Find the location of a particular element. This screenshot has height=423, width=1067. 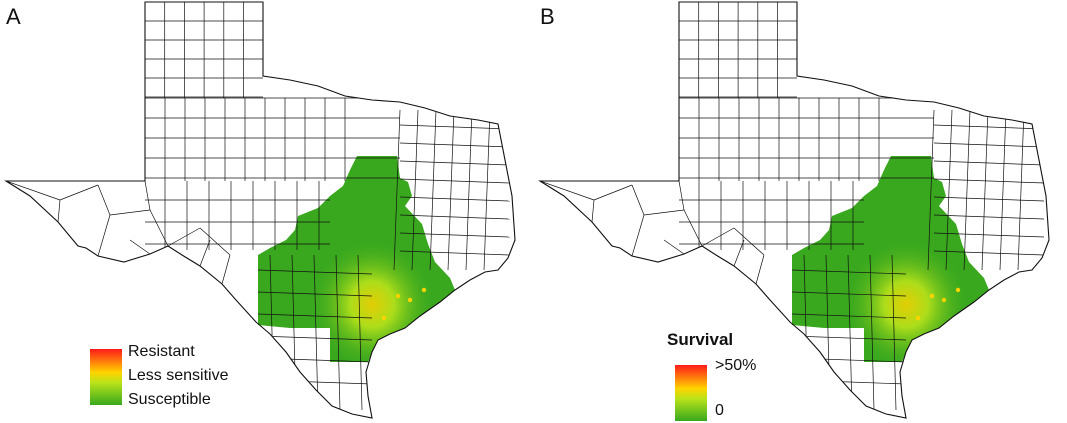

panel-label: A is located at coordinates (13, 16).